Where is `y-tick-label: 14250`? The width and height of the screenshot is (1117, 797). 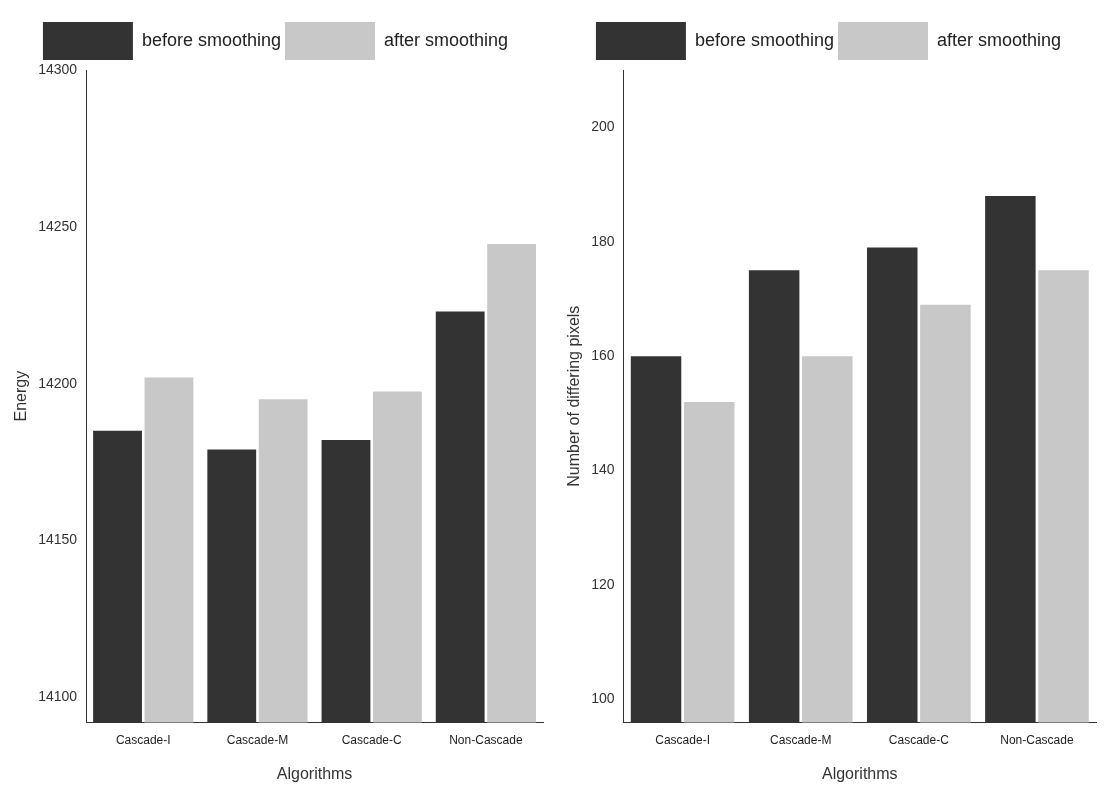 y-tick-label: 14250 is located at coordinates (58, 225).